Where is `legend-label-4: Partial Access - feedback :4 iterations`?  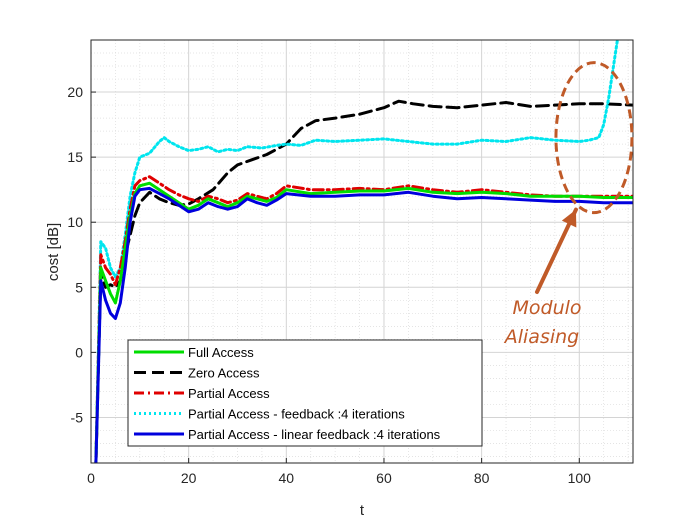 legend-label-4: Partial Access - feedback :4 iterations is located at coordinates (296, 414).